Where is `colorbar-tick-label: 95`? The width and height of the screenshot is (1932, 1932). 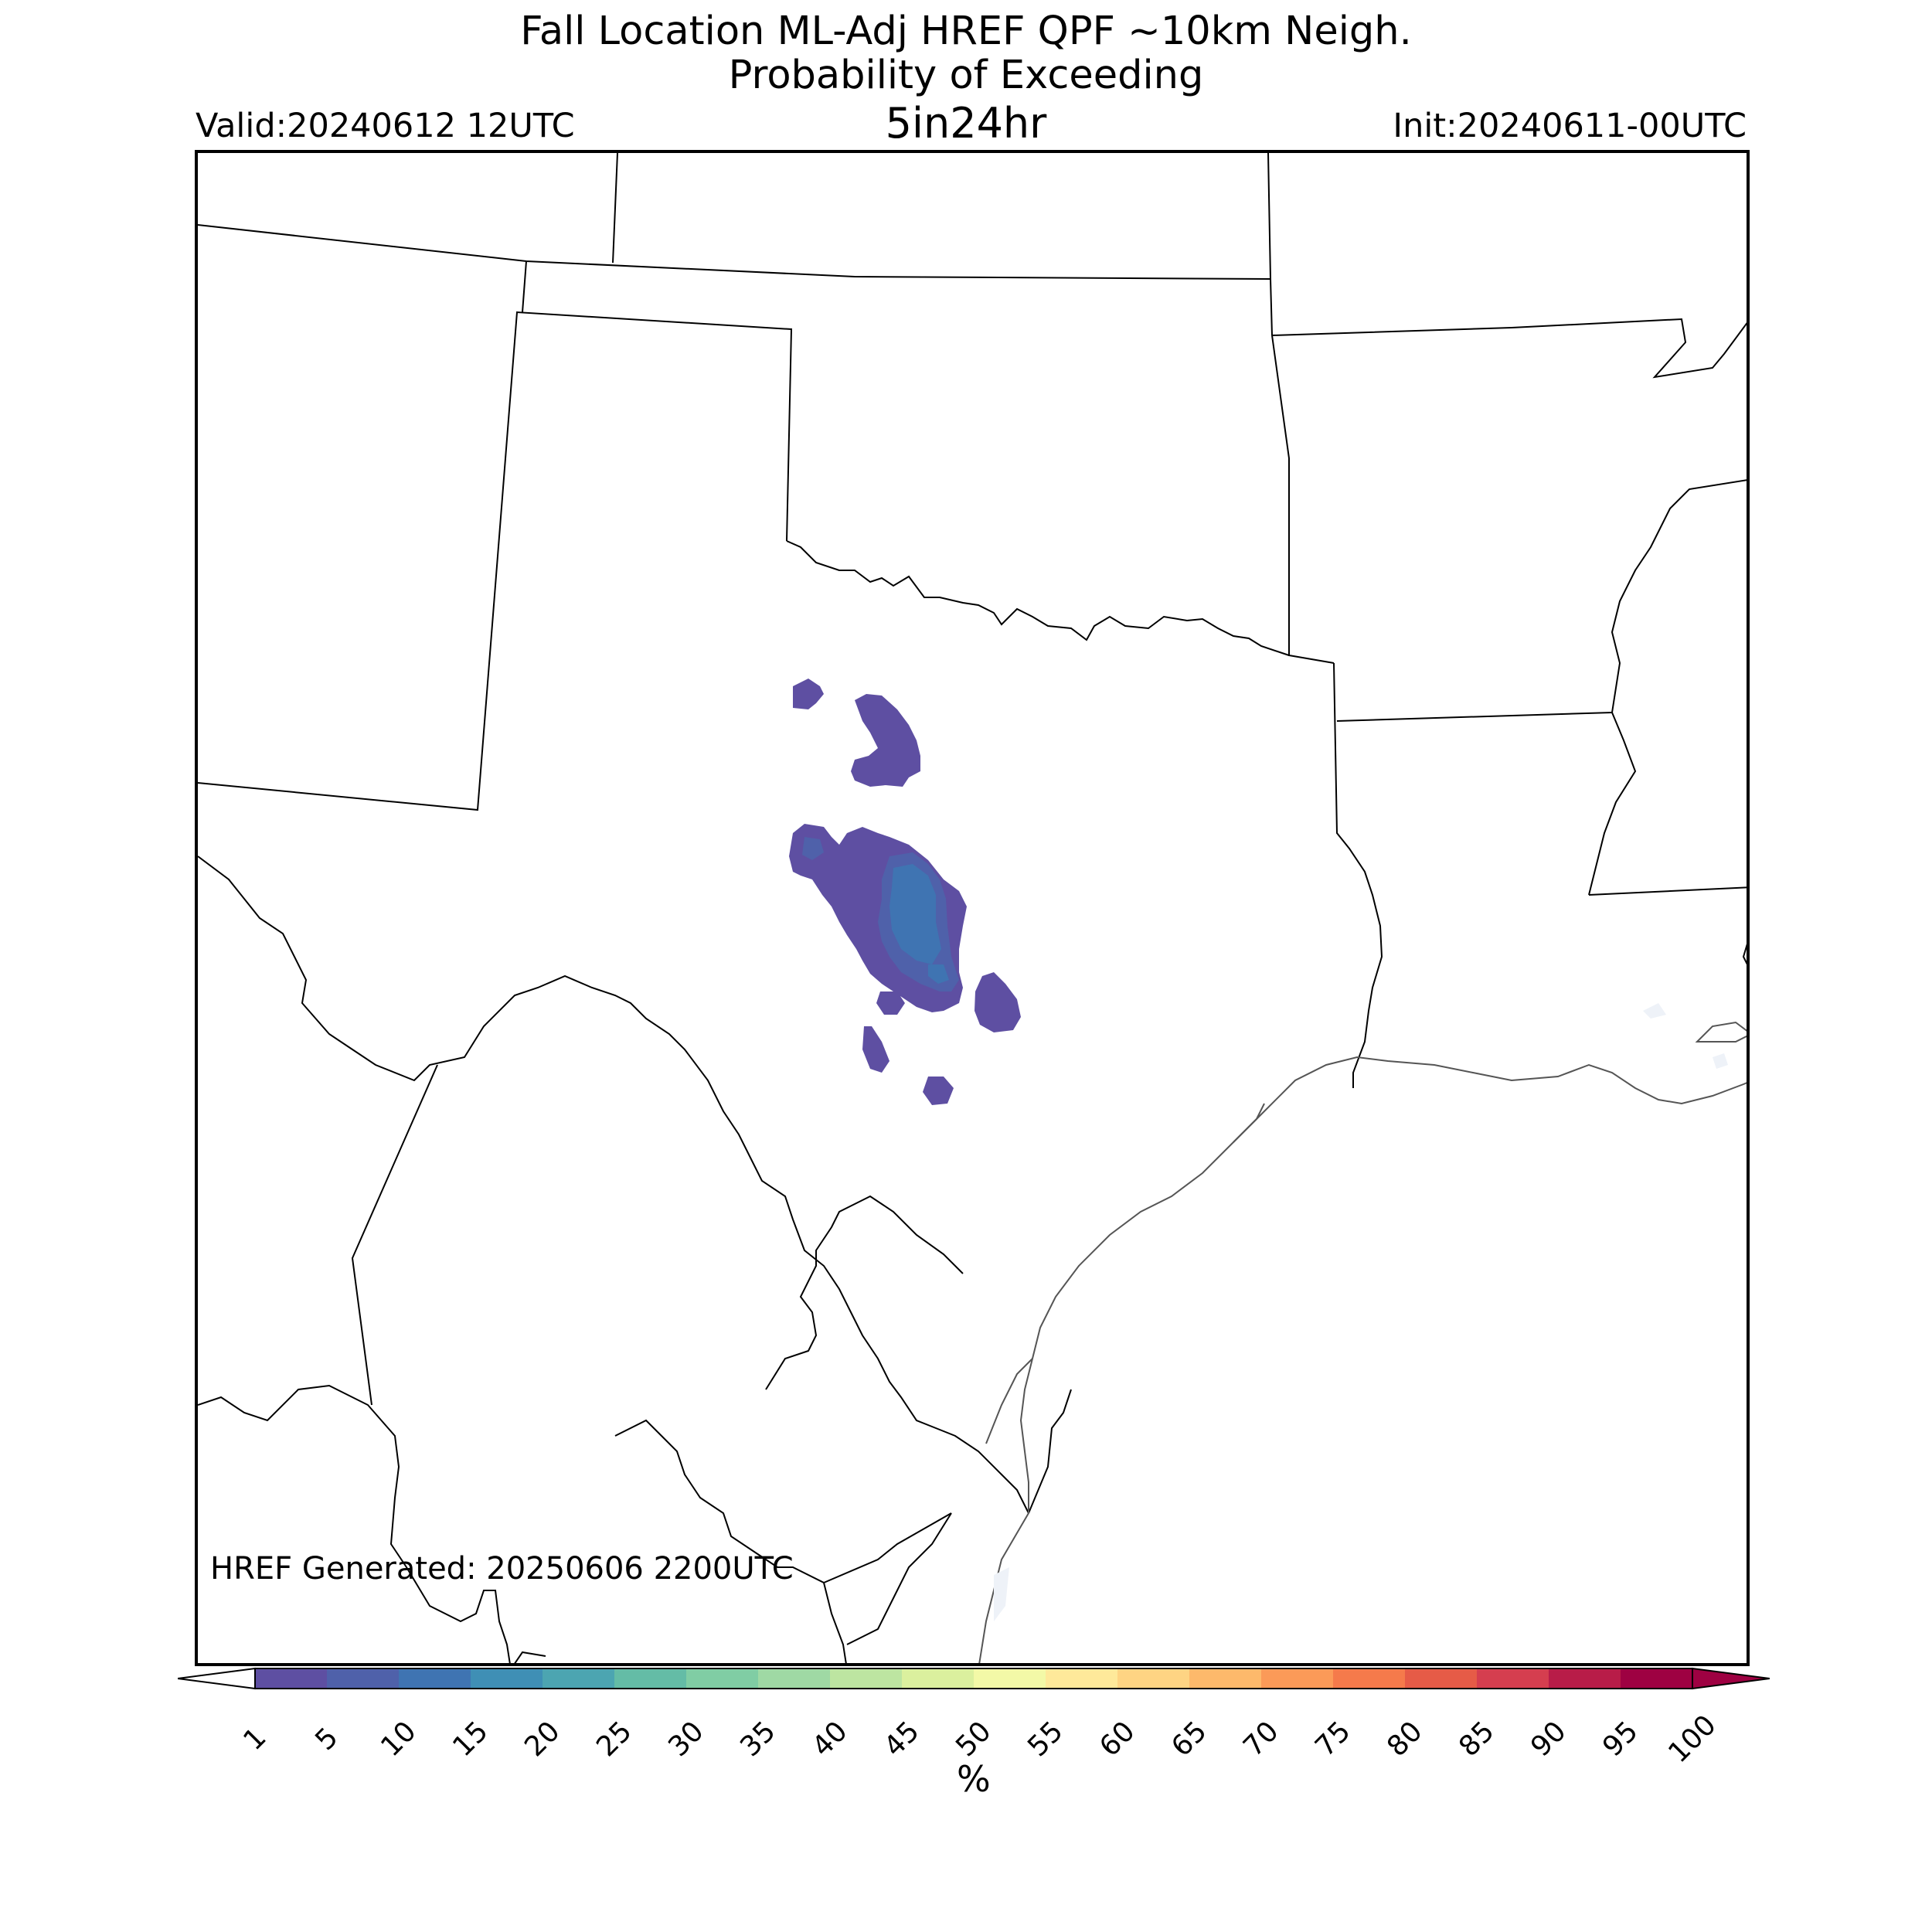
colorbar-tick-label: 95 is located at coordinates (1621, 1740).